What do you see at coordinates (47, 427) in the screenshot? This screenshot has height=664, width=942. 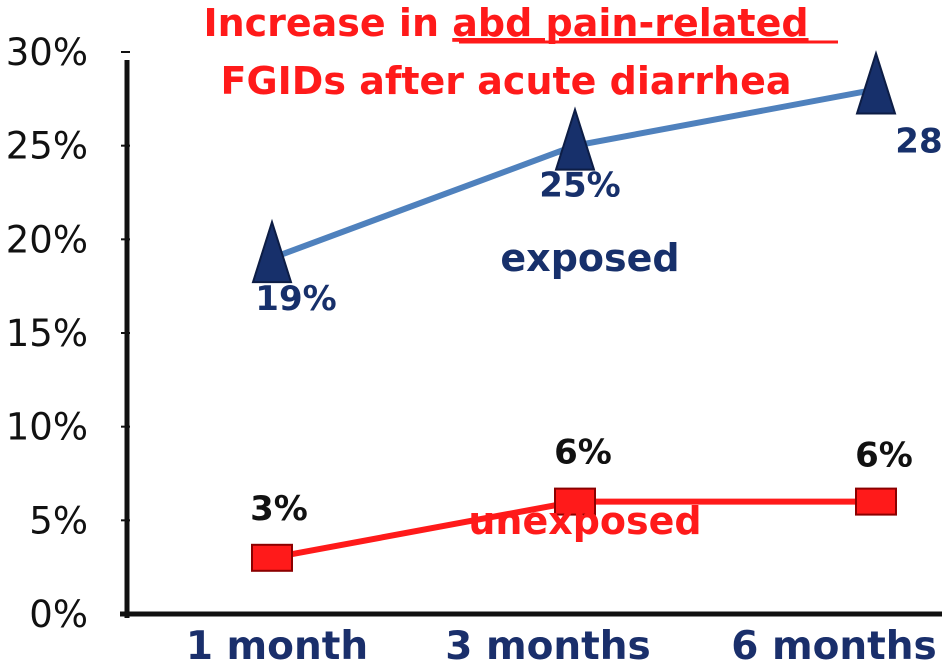 I see `y-tick-label: 10%` at bounding box center [47, 427].